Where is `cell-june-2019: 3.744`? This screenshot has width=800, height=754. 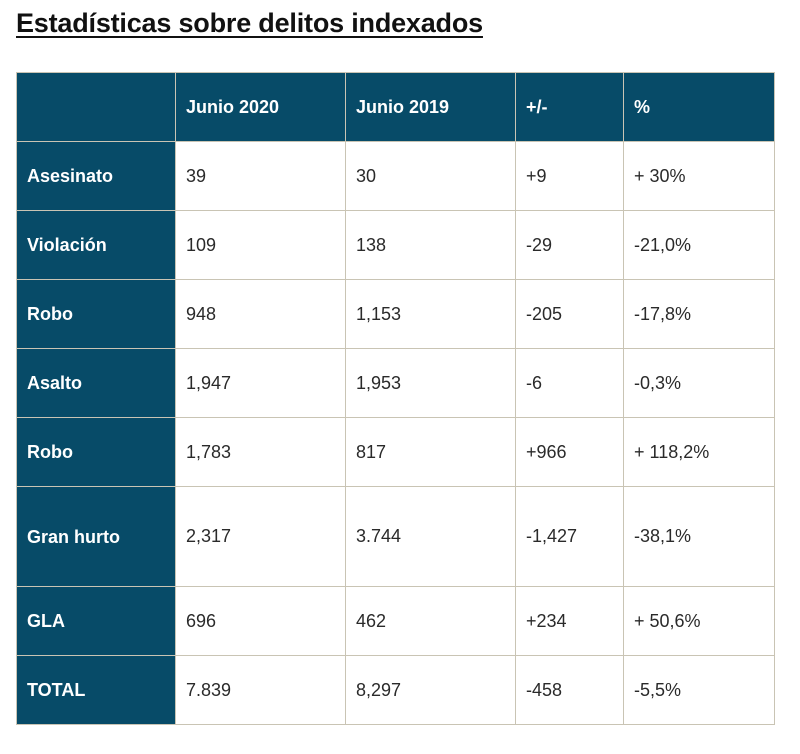
cell-june-2019: 3.744 is located at coordinates (430, 536).